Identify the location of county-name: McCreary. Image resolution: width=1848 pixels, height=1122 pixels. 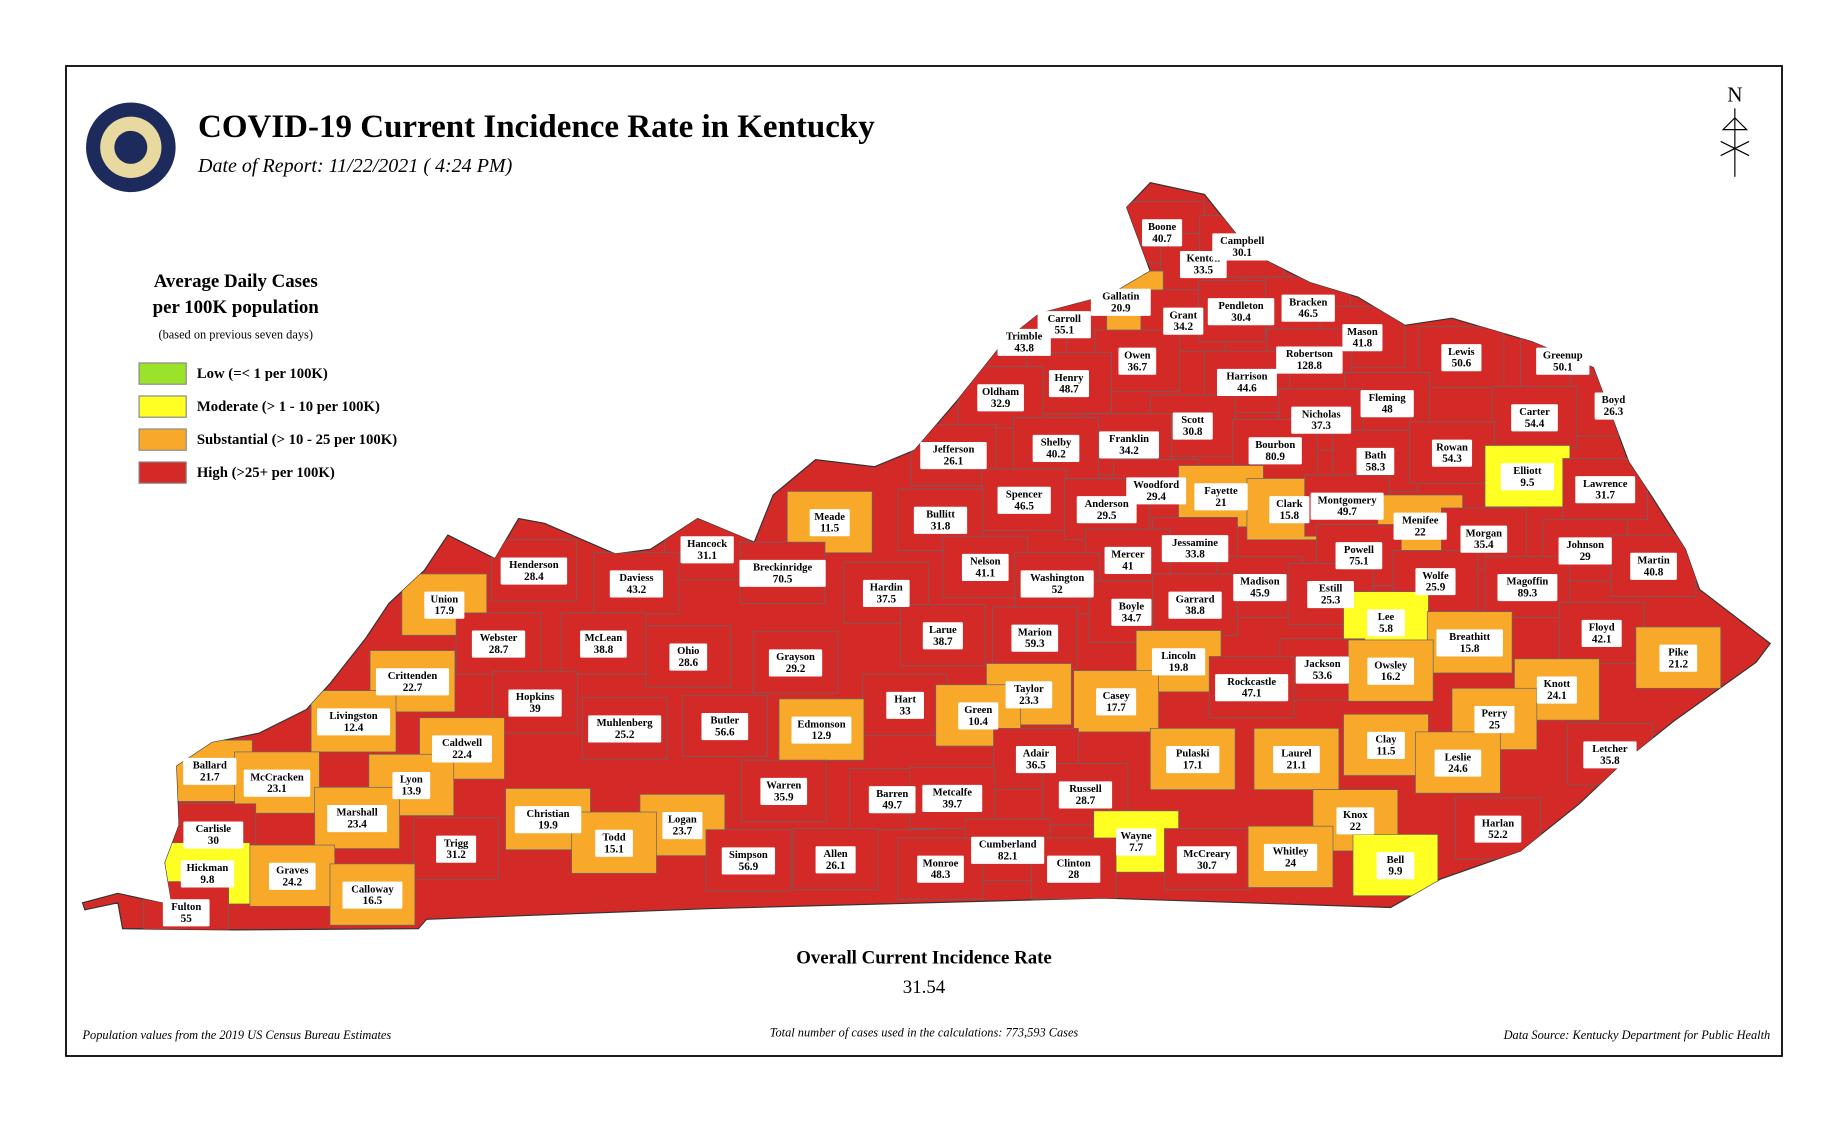
(1207, 854).